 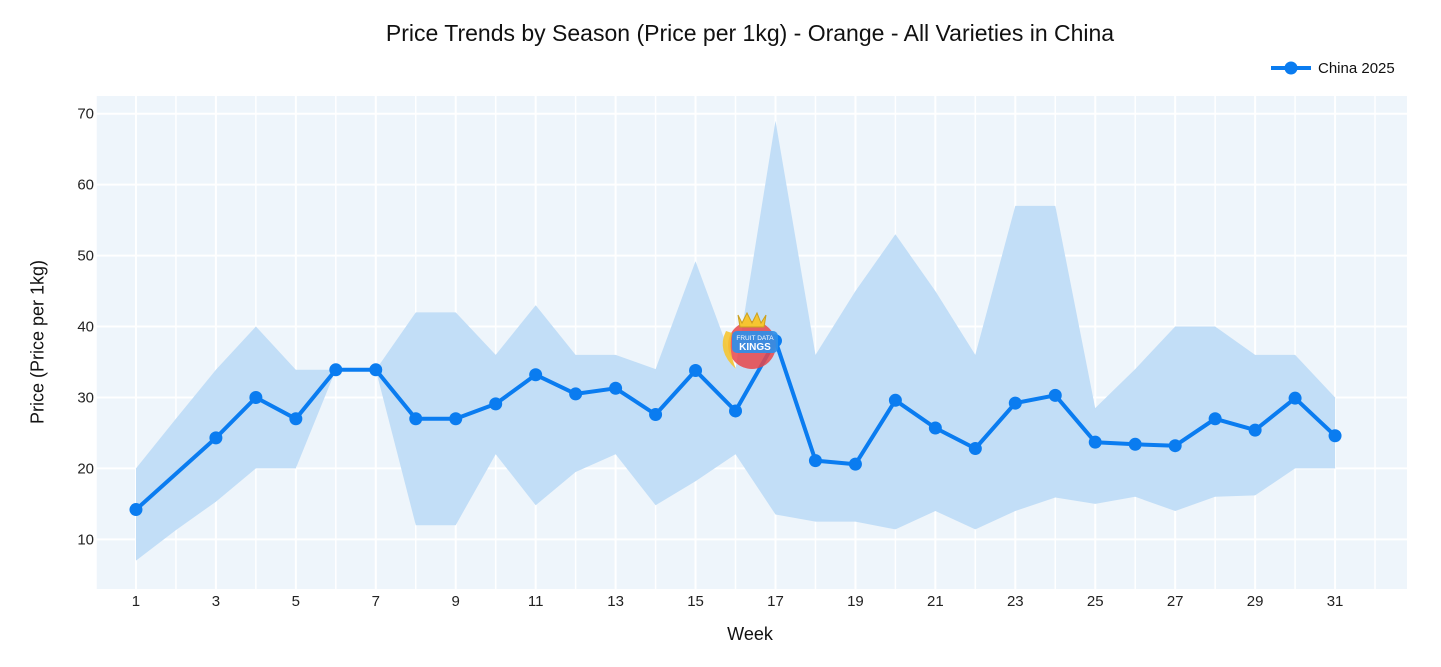 I want to click on x-tick-label: 9, so click(x=456, y=601).